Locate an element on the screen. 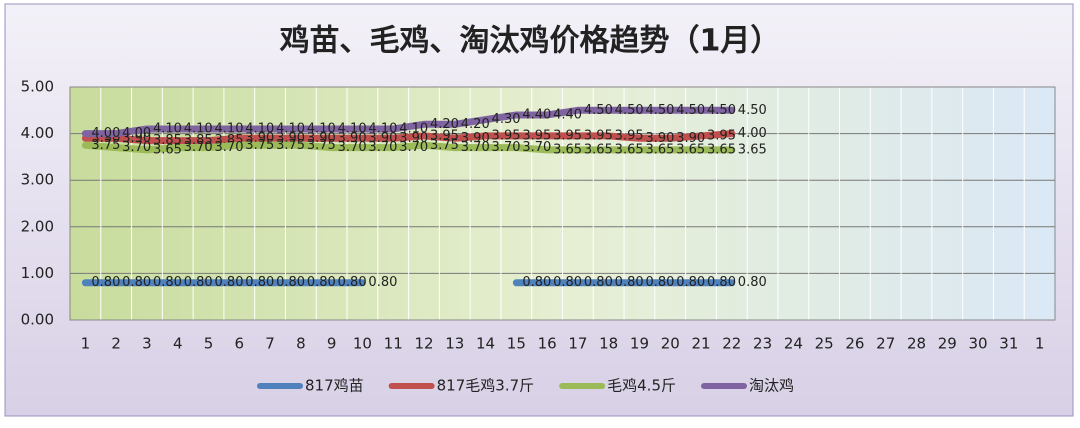  data-label: 4.30 is located at coordinates (506, 119).